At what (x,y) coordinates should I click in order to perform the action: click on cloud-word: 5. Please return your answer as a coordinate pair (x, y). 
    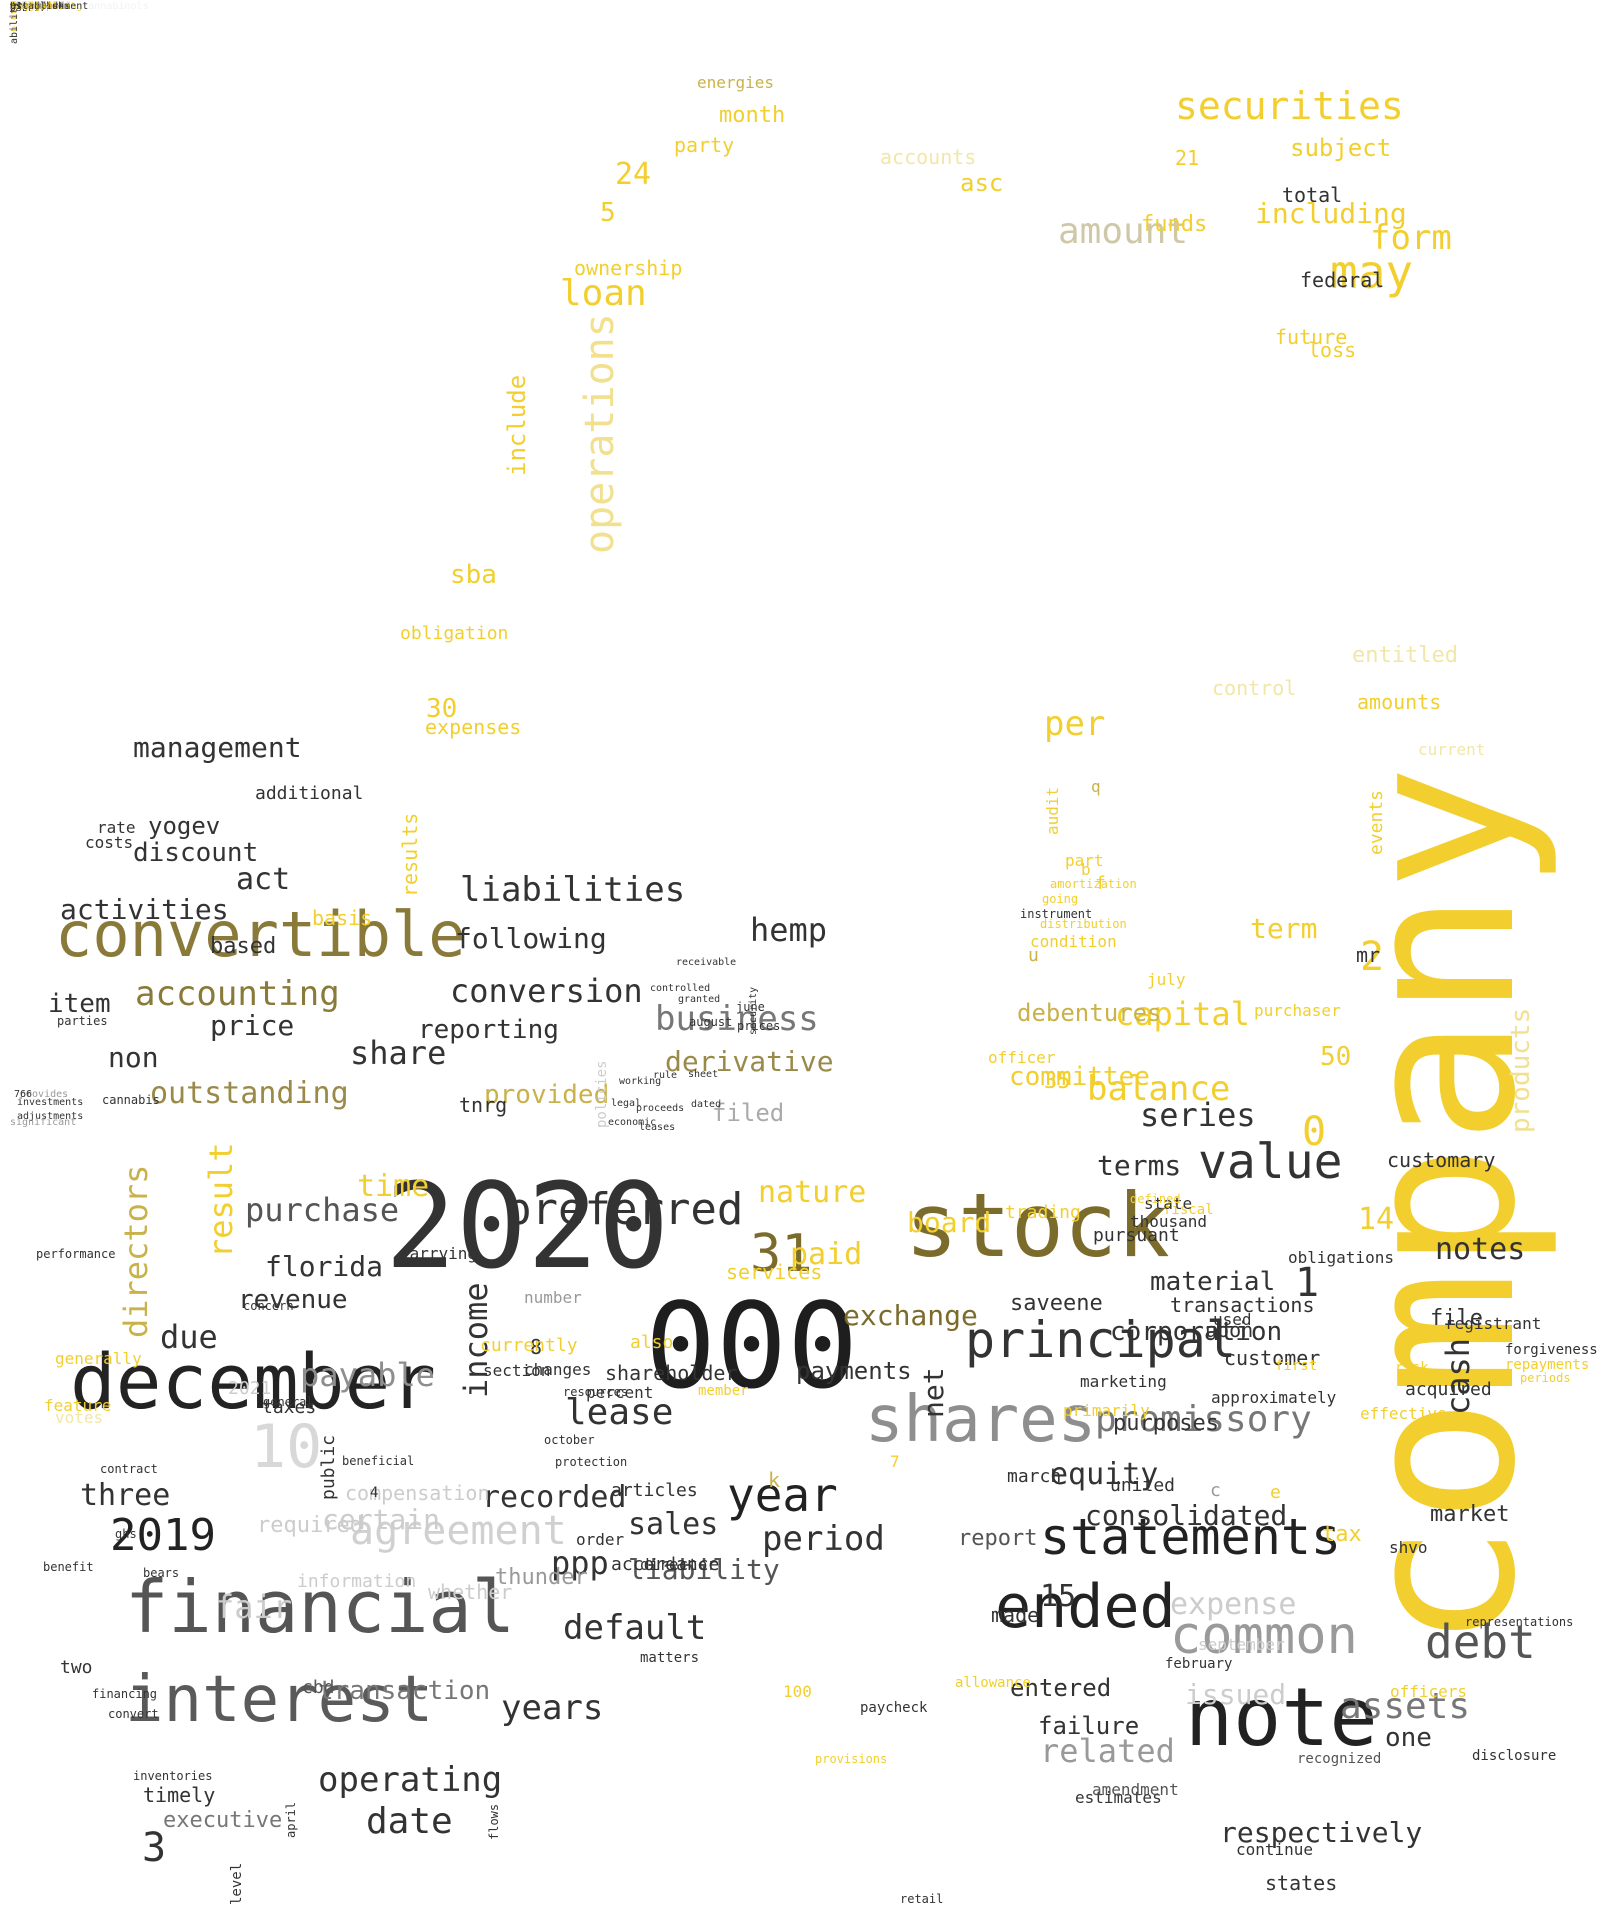
    Looking at the image, I should click on (608, 213).